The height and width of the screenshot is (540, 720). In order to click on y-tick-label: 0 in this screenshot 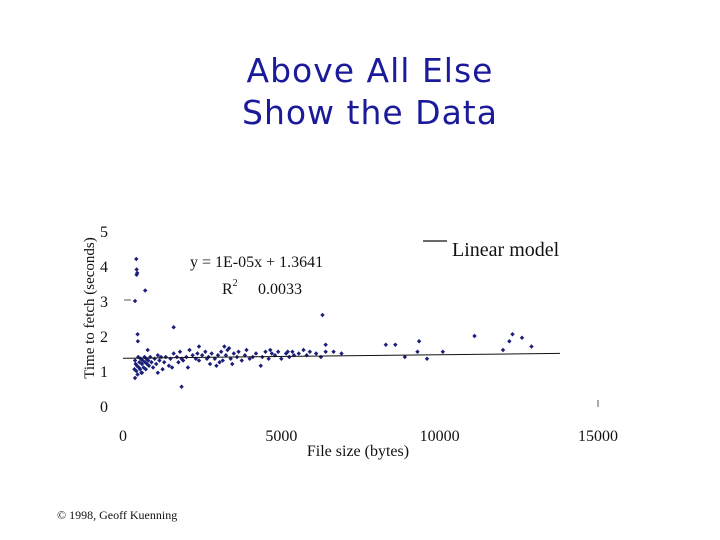, I will do `click(104, 407)`.